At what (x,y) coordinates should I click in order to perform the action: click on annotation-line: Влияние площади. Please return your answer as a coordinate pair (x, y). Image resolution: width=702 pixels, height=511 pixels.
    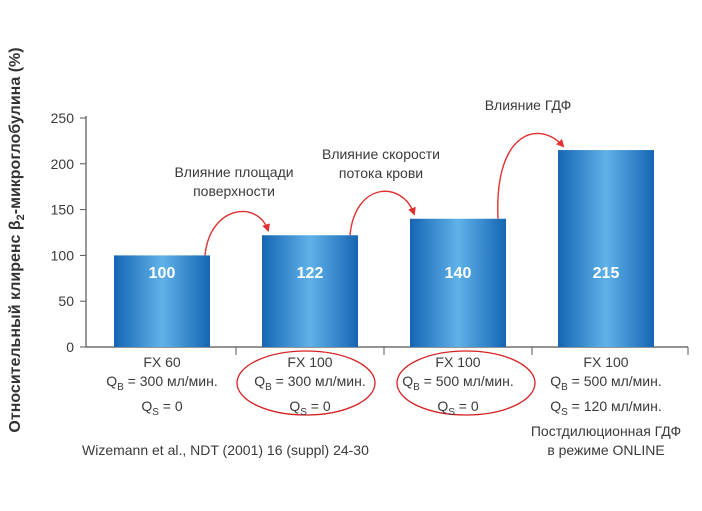
    Looking at the image, I should click on (234, 172).